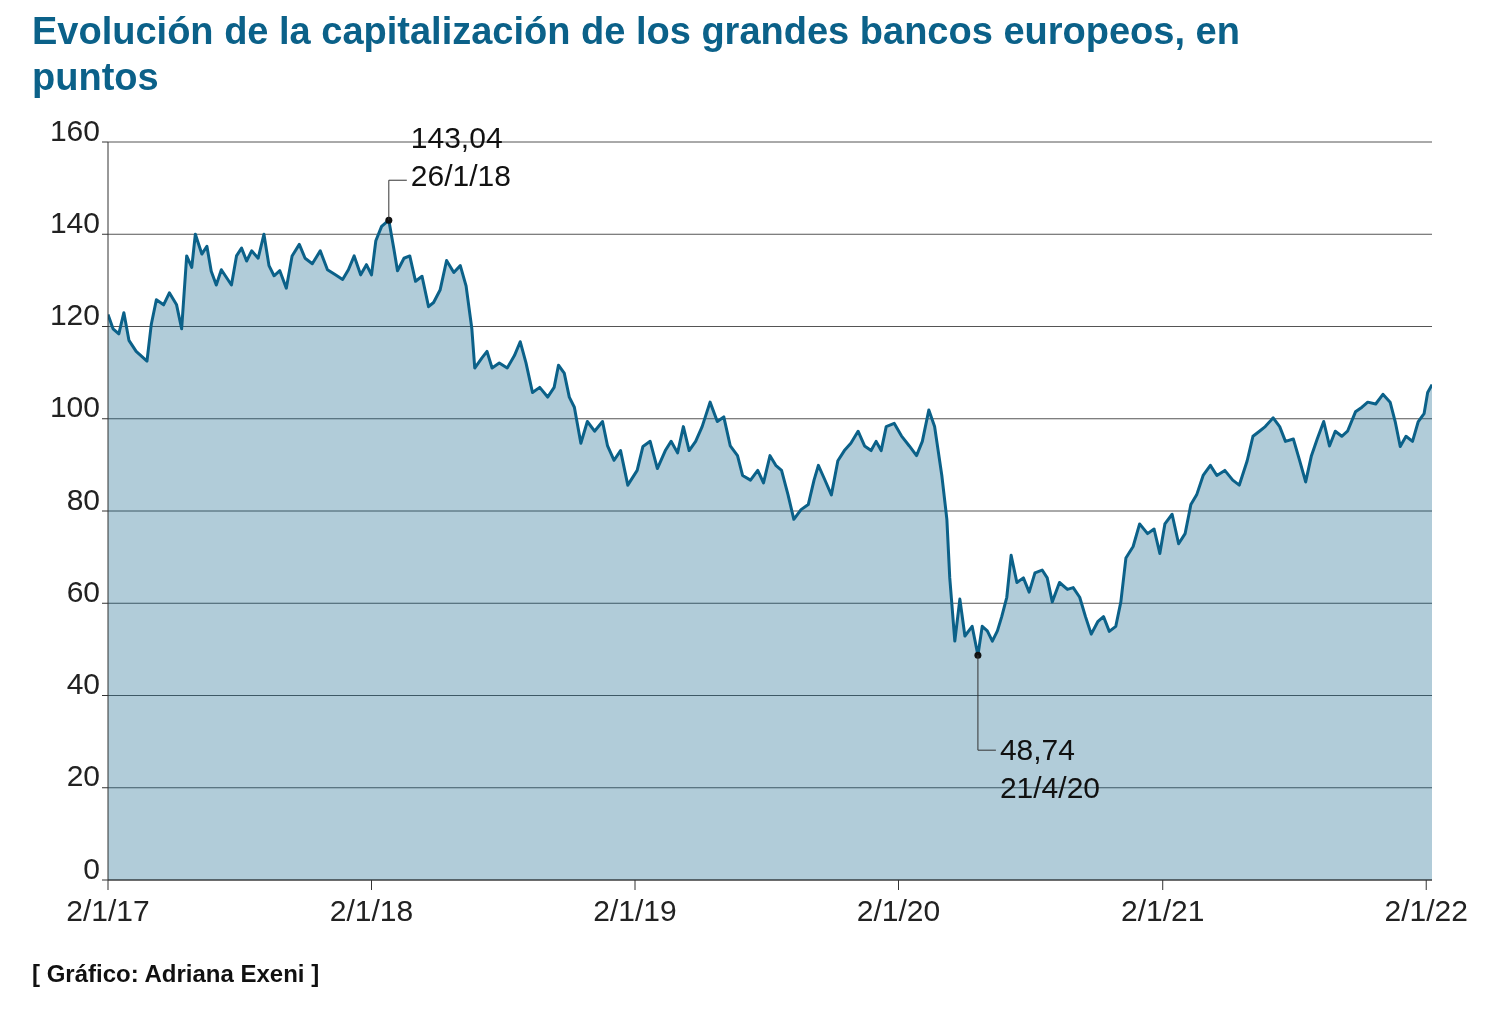  Describe the element at coordinates (83, 776) in the screenshot. I see `y-tick-label: 20` at that location.